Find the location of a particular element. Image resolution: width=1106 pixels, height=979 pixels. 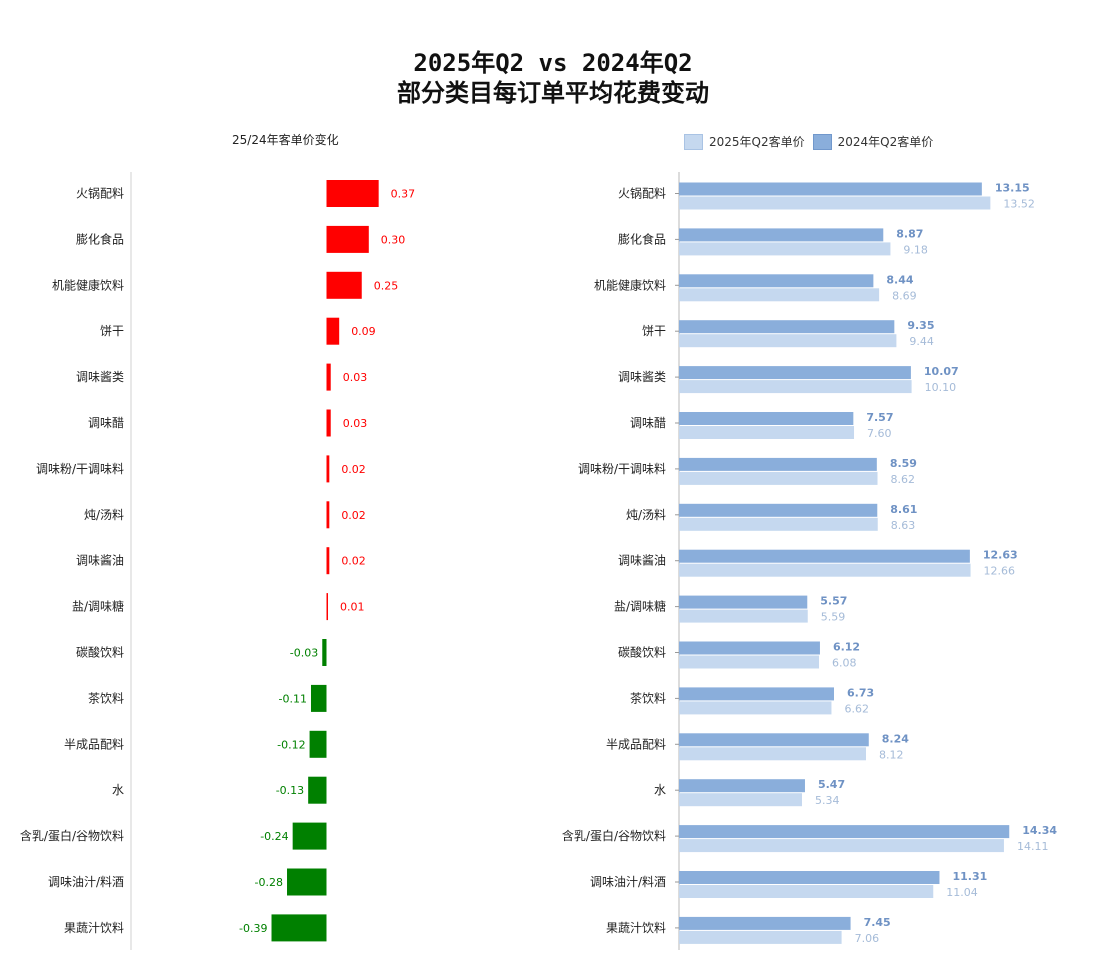

label-2024: 7.45 is located at coordinates (877, 922).